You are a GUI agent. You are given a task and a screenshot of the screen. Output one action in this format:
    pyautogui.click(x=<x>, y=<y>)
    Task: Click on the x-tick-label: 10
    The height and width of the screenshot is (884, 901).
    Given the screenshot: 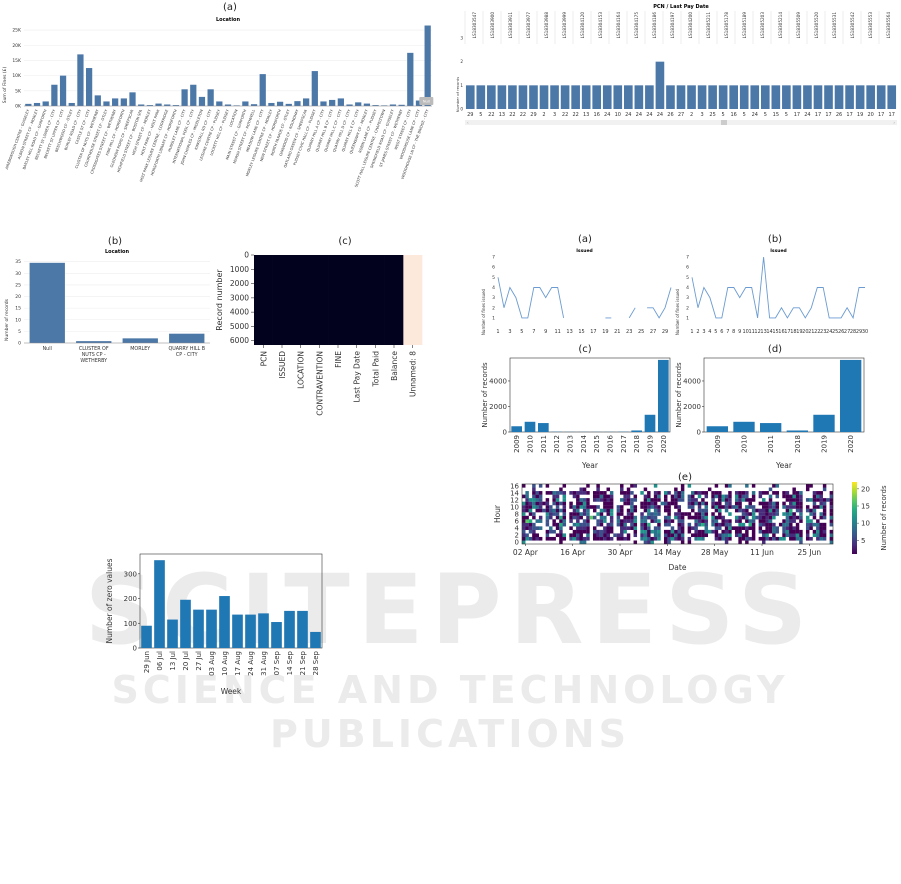 What is the action you would take?
    pyautogui.click(x=746, y=332)
    